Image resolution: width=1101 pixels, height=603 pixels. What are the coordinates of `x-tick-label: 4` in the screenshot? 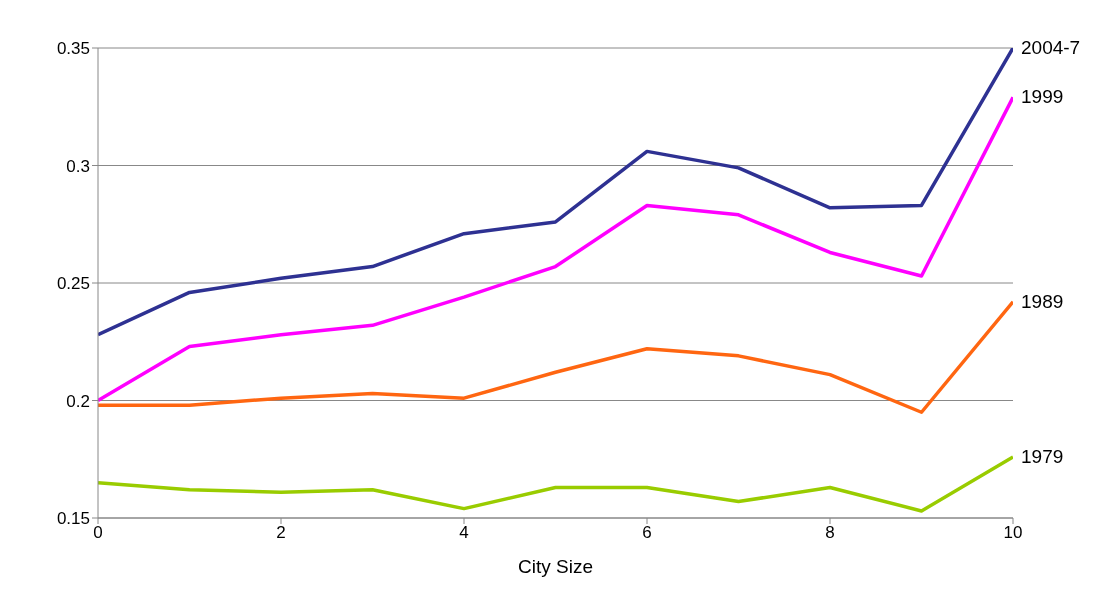 It's located at (464, 533).